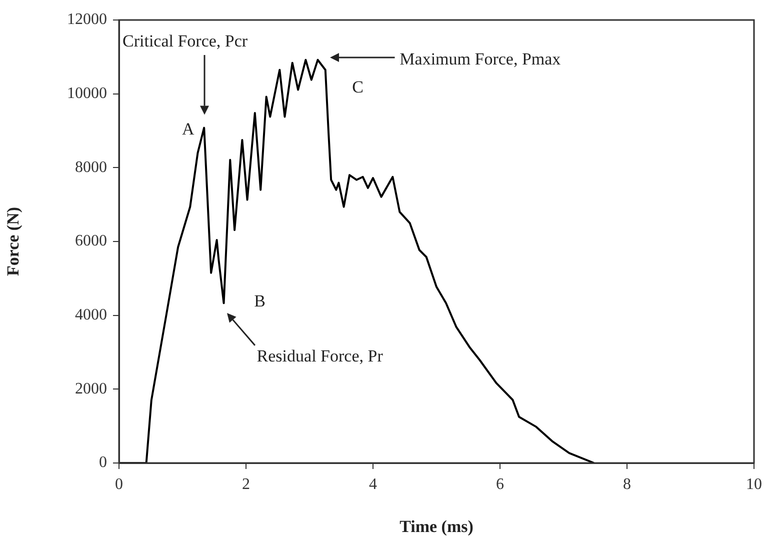  I want to click on y-tick-label: 2000, so click(91, 389).